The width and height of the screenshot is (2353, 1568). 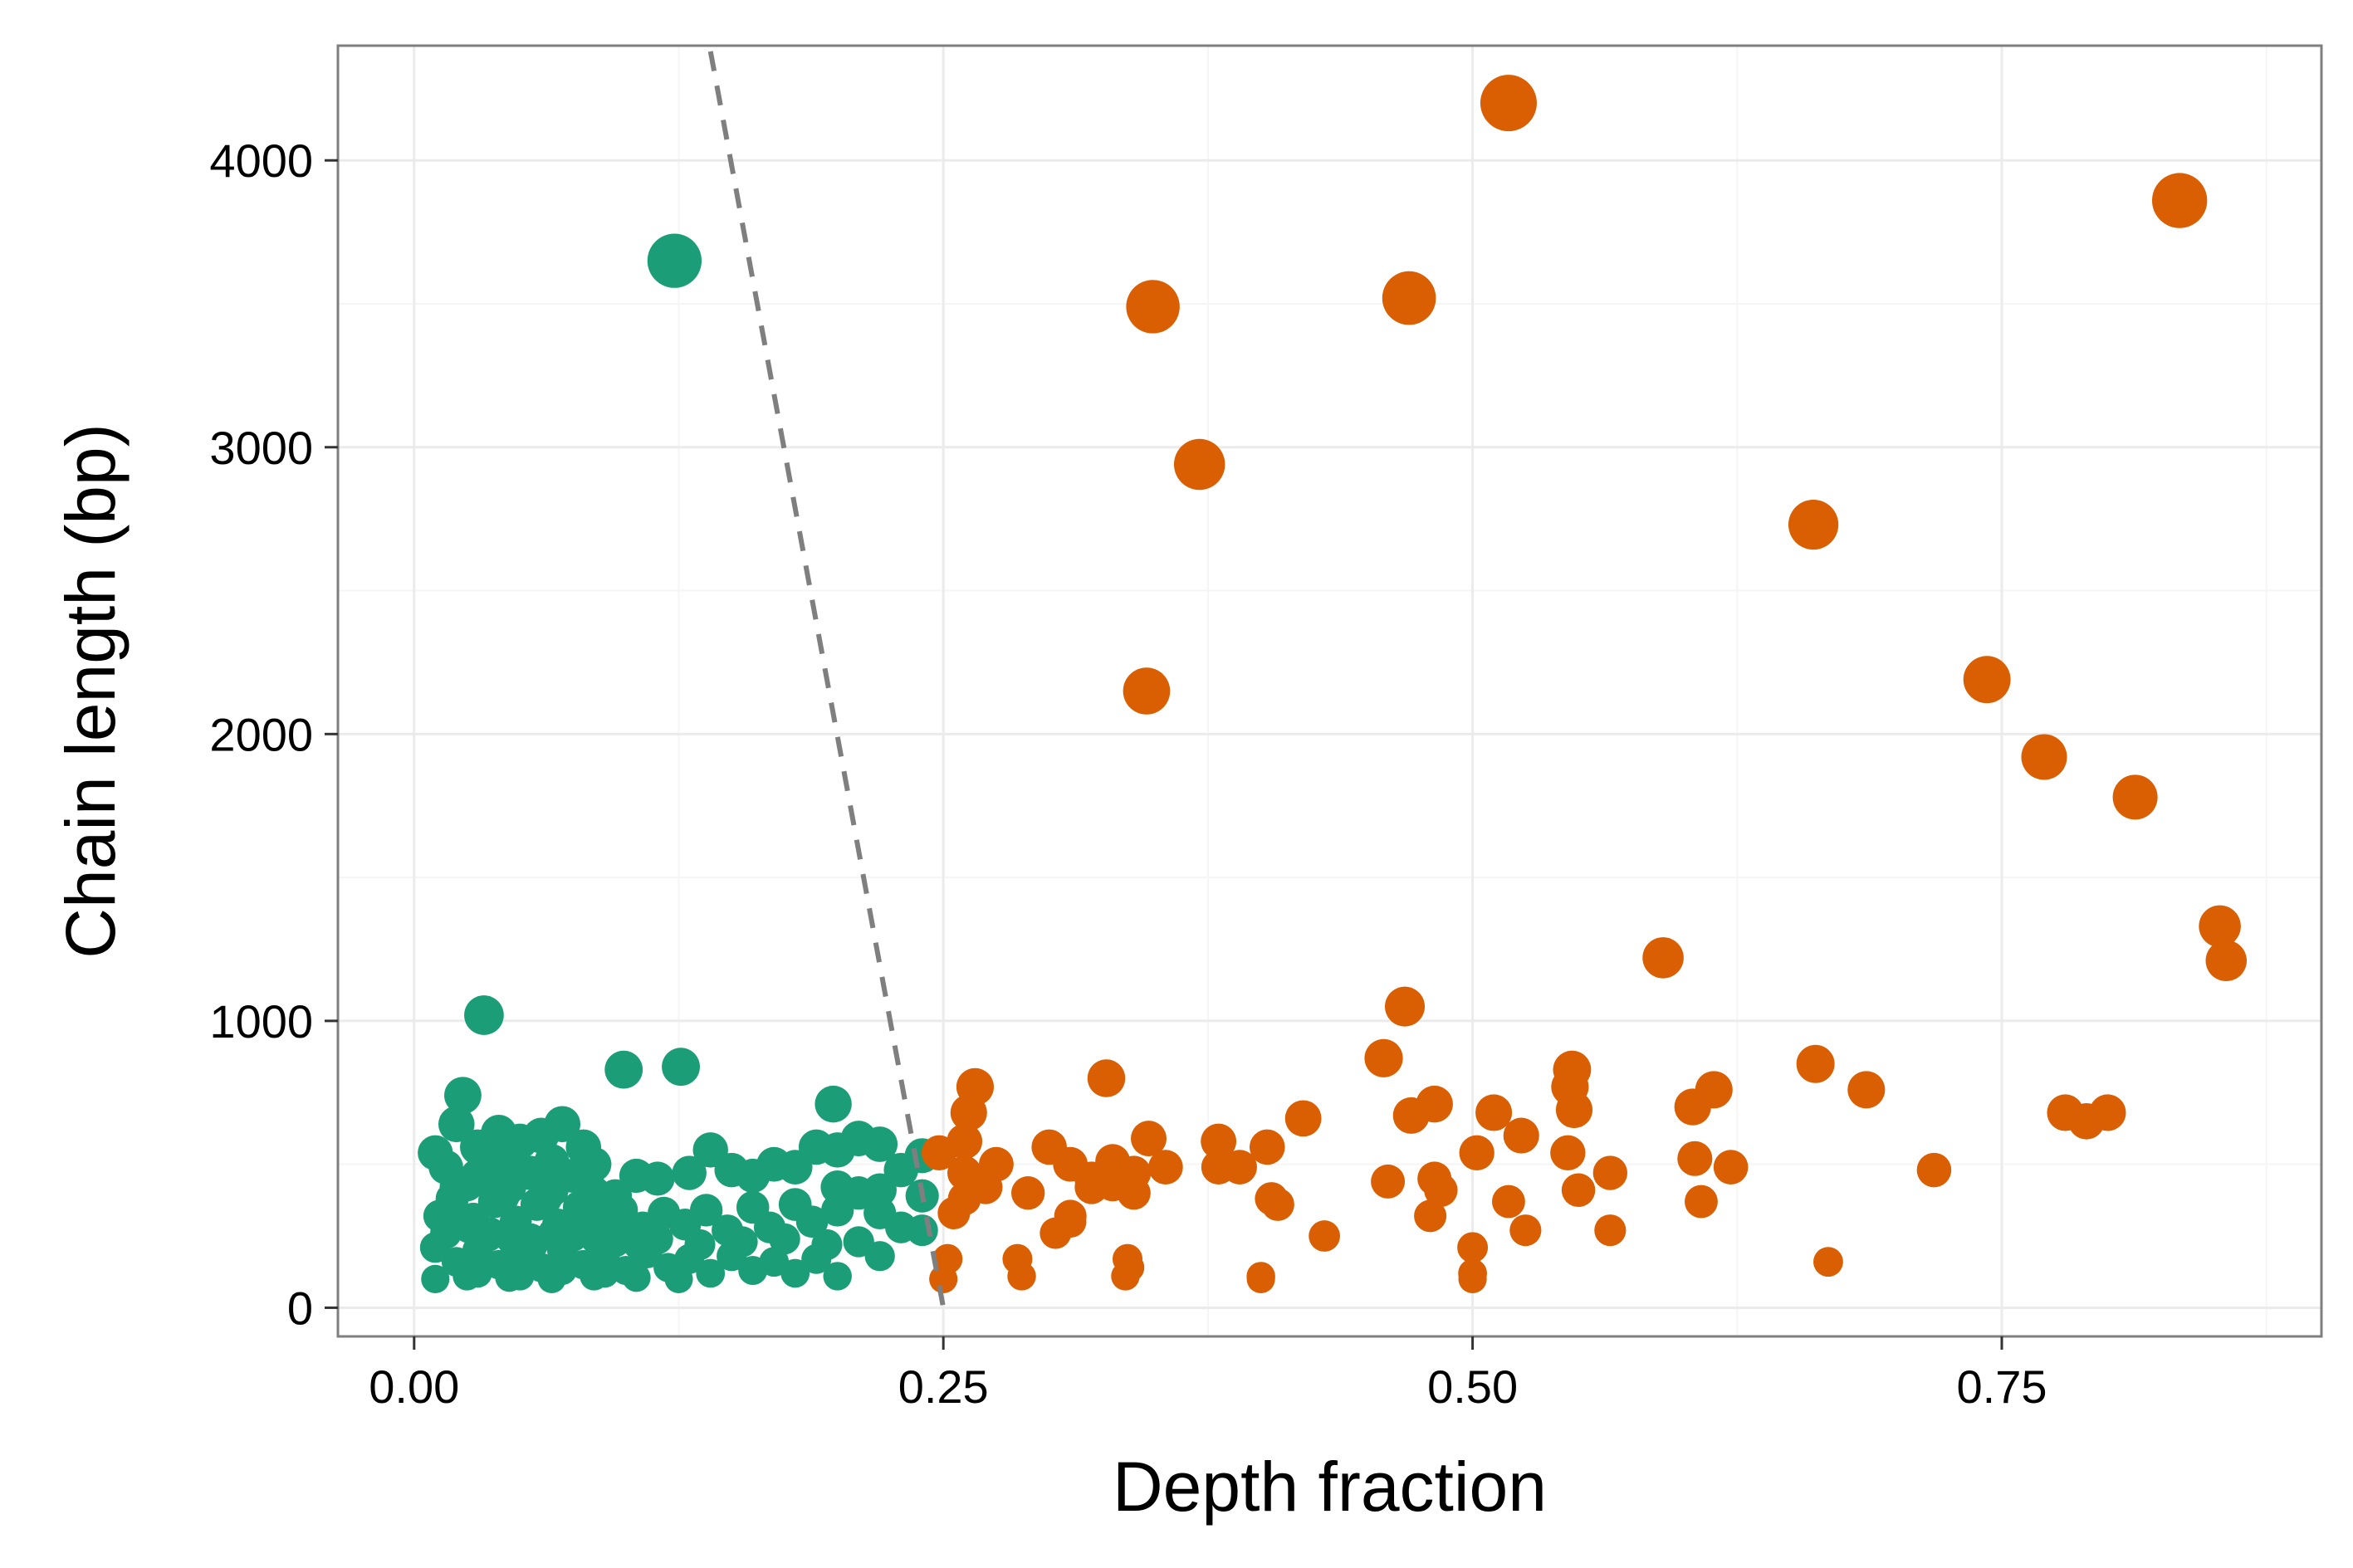 What do you see at coordinates (1473, 1387) in the screenshot?
I see `x-tick-label: 0.50` at bounding box center [1473, 1387].